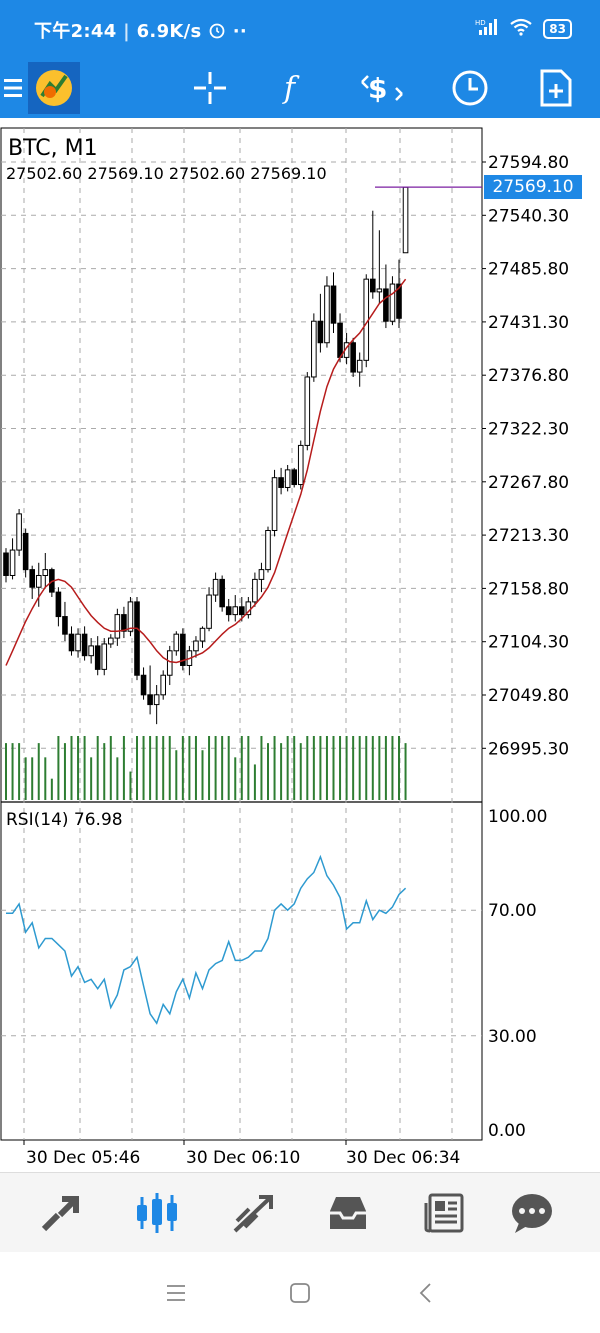 This screenshot has height=1333, width=600. I want to click on nav-history-icon, so click(348, 1213).